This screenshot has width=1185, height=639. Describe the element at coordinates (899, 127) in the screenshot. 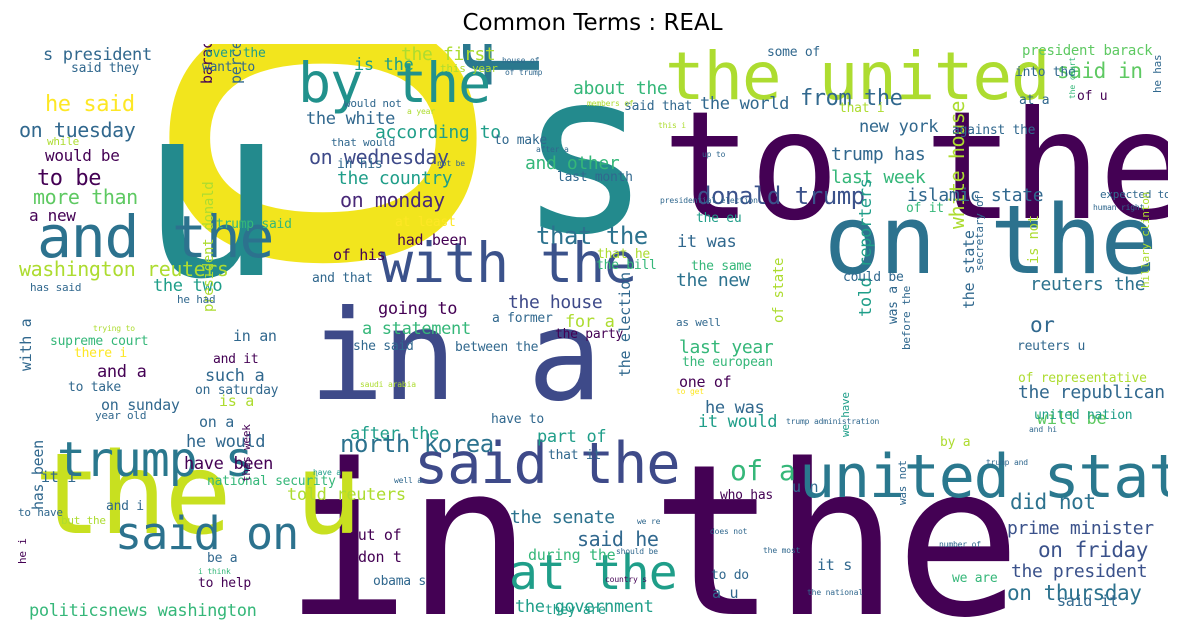

I see `cloud-word: new york` at that location.